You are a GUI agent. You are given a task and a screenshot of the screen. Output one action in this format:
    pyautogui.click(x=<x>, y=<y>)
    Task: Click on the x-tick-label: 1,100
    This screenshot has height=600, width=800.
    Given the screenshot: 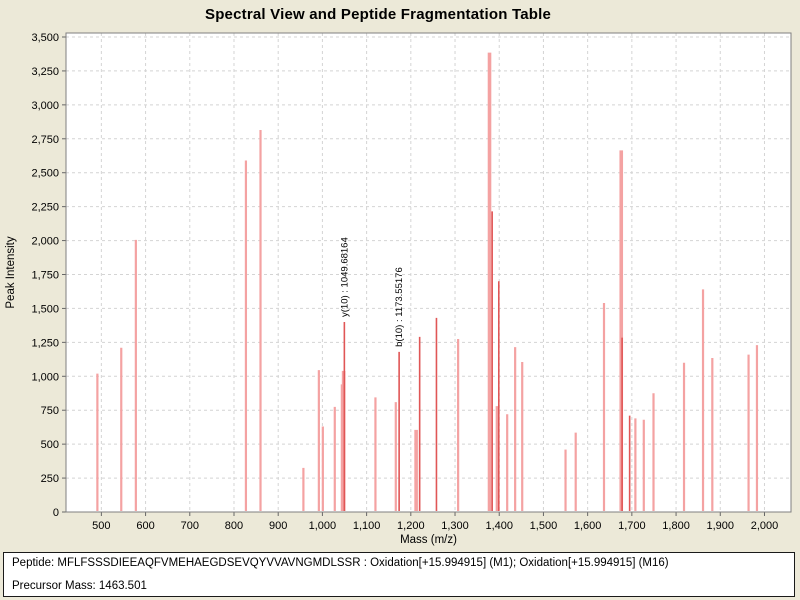 What is the action you would take?
    pyautogui.click(x=367, y=526)
    